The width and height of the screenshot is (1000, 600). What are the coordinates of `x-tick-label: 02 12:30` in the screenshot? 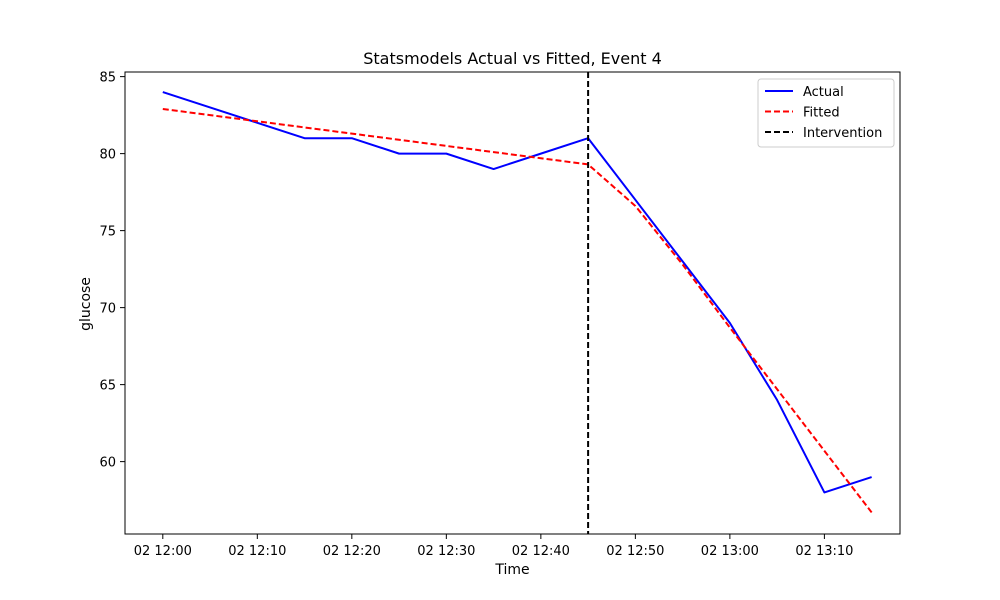 It's located at (446, 551).